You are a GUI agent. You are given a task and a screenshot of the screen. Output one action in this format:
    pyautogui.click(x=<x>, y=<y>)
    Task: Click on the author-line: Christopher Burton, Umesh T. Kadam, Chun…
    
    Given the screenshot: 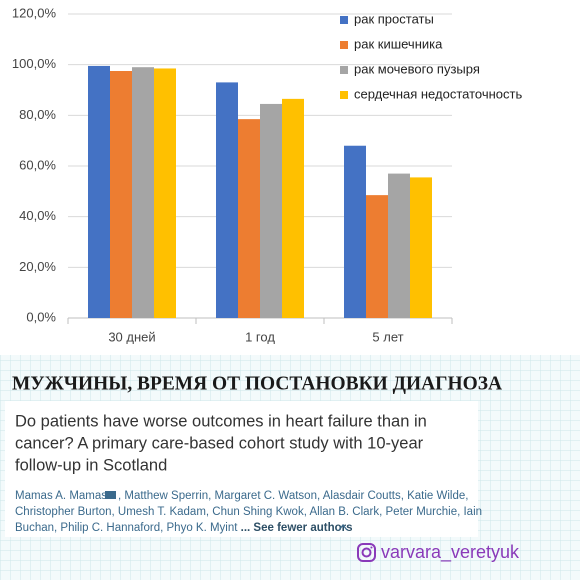 What is the action you would take?
    pyautogui.click(x=248, y=512)
    